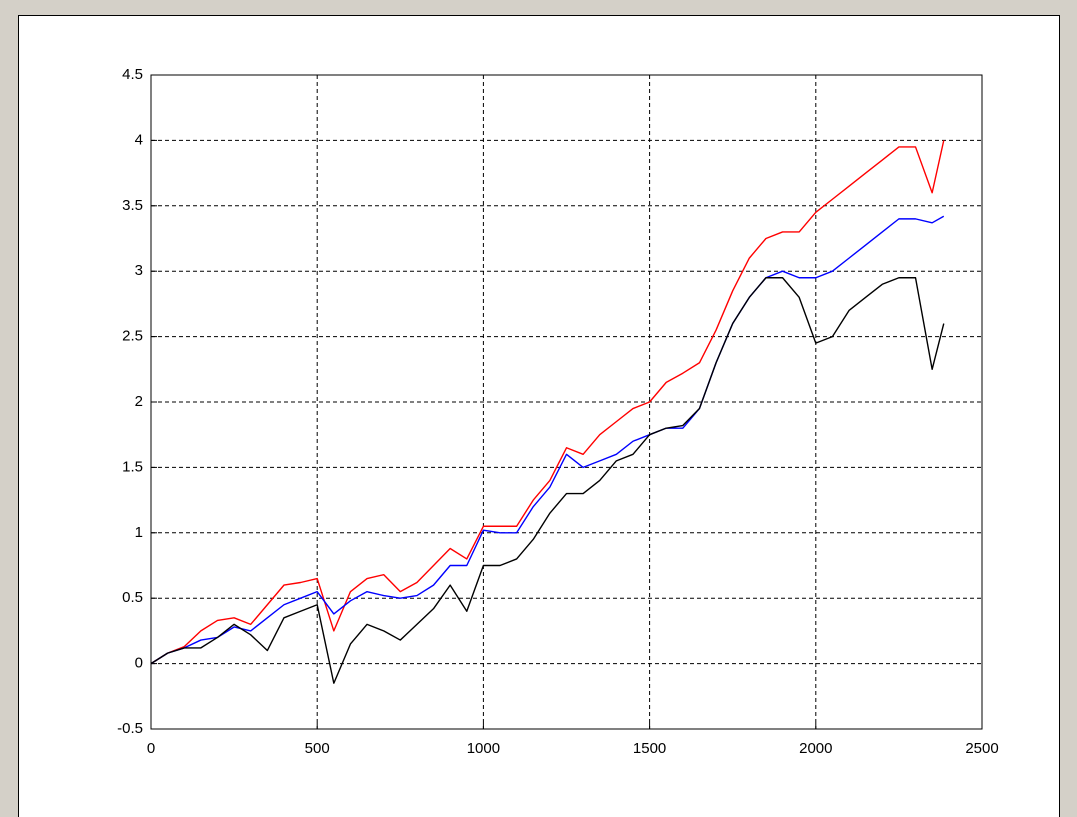 This screenshot has height=817, width=1077. Describe the element at coordinates (139, 663) in the screenshot. I see `y-tick-label: 0` at that location.